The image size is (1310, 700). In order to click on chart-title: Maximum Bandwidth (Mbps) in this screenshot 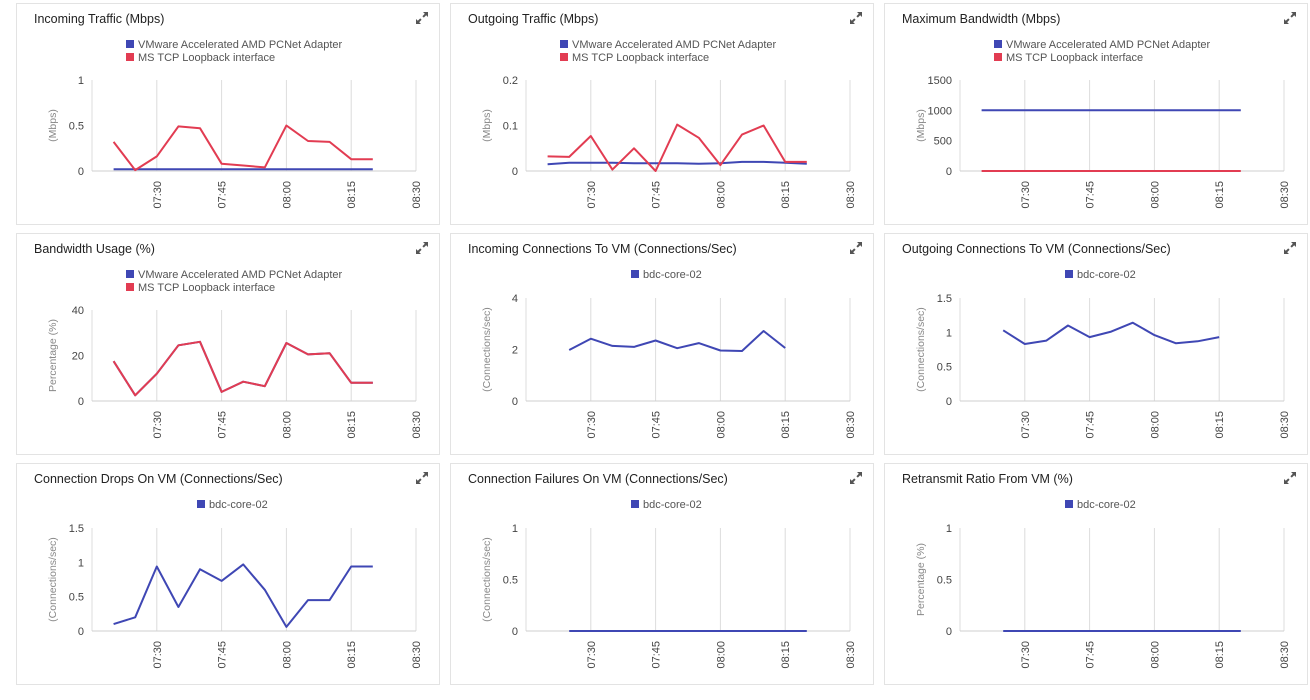, I will do `click(981, 19)`.